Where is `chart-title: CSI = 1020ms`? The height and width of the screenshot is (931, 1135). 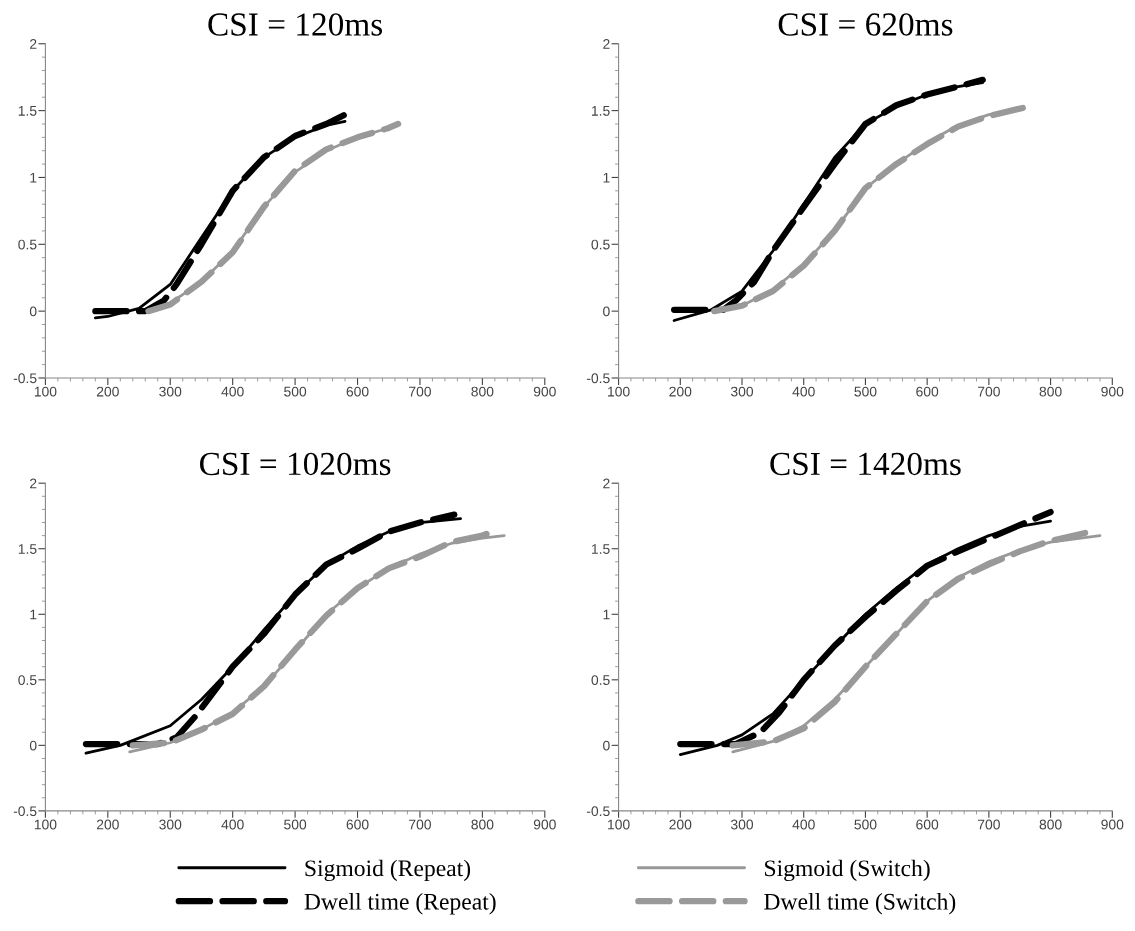 chart-title: CSI = 1020ms is located at coordinates (295, 464).